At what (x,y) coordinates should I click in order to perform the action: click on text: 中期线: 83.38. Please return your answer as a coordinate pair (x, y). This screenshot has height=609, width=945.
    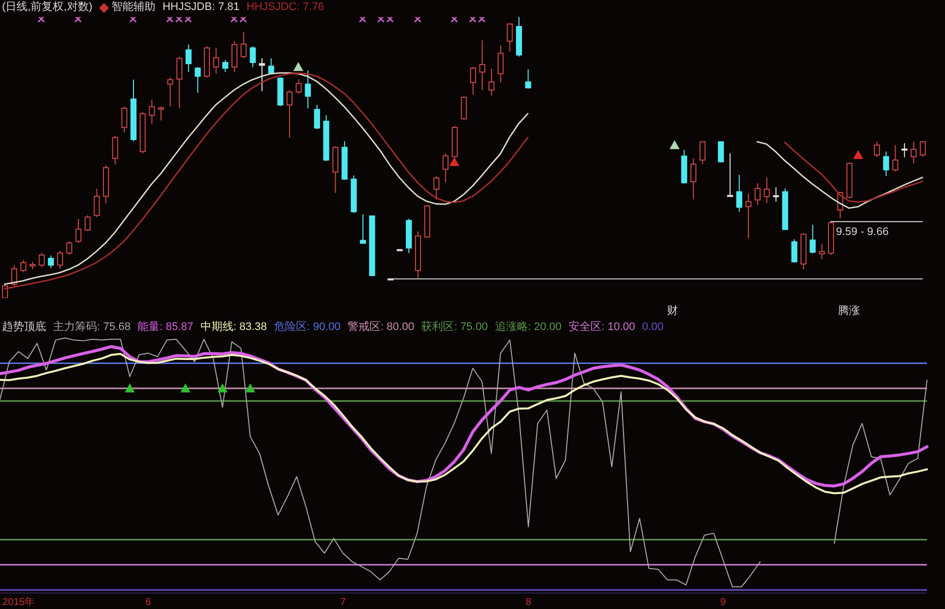
    Looking at the image, I should click on (233, 327).